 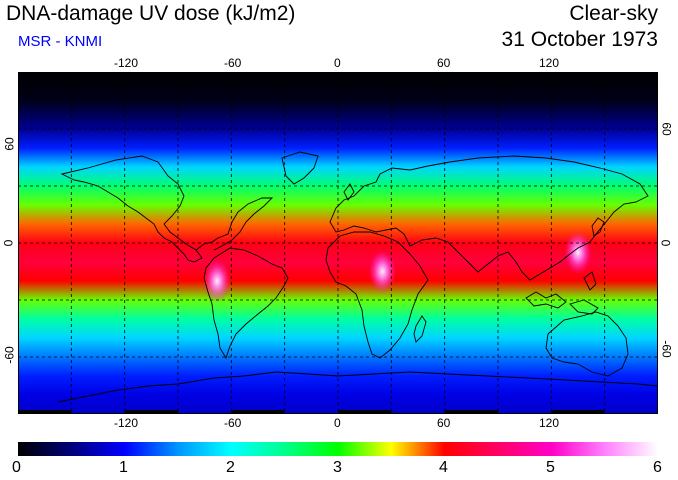 I want to click on lat-tick-left: 60, so click(x=9, y=144).